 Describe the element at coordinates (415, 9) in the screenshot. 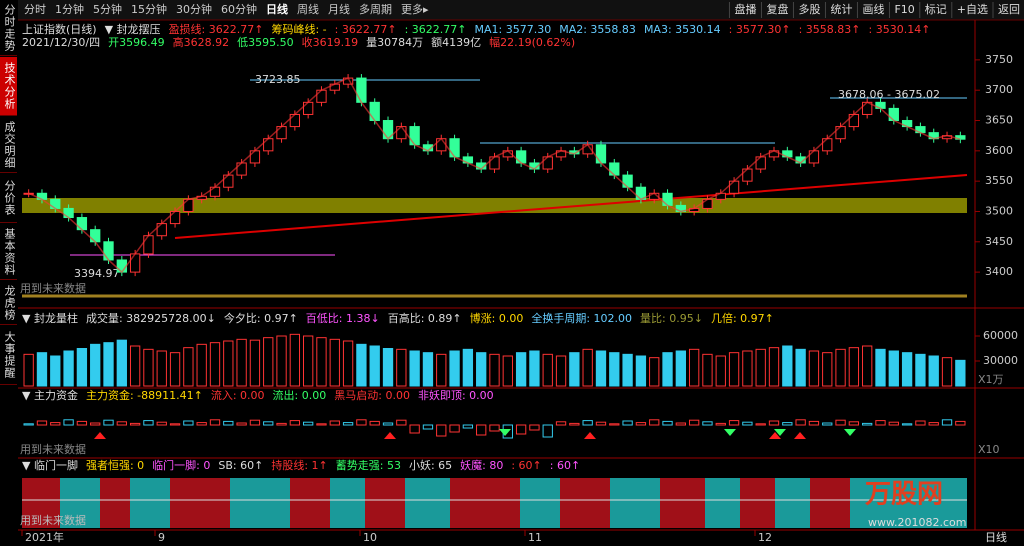

I see `toolbar-tab: 更多▸` at that location.